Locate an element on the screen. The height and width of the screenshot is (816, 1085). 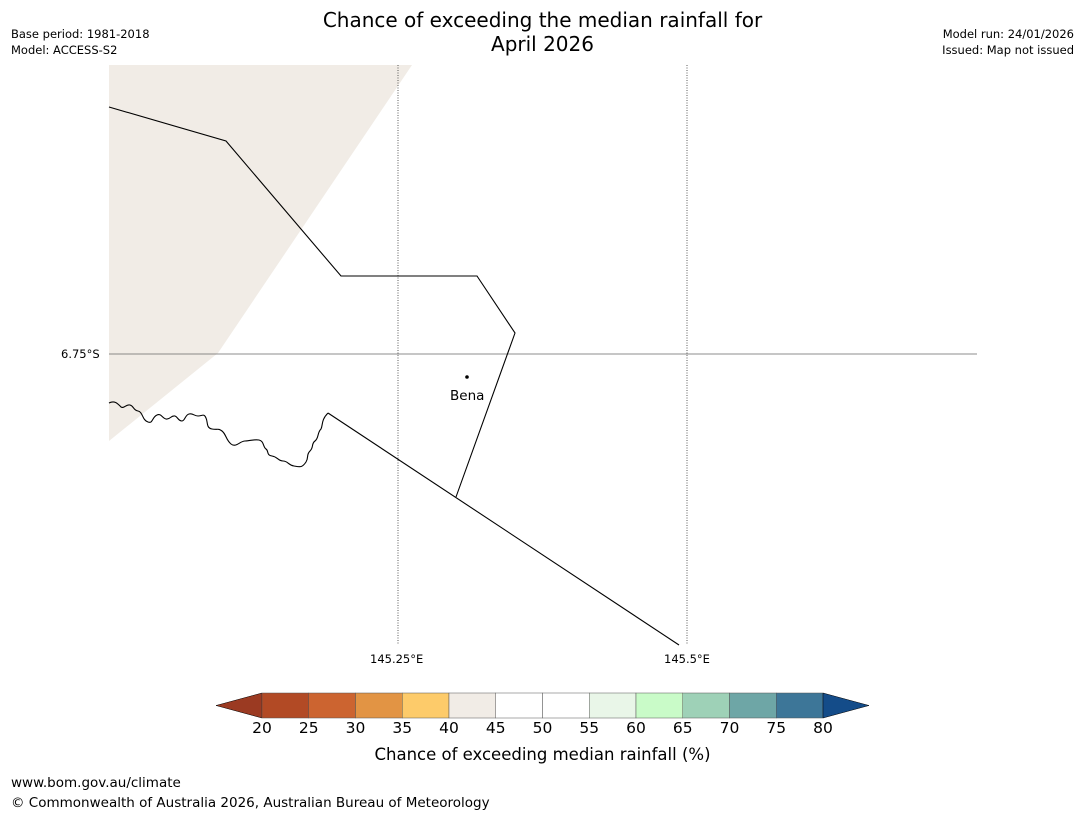
base-period-text: Base period: 1981-2018 is located at coordinates (80, 34).